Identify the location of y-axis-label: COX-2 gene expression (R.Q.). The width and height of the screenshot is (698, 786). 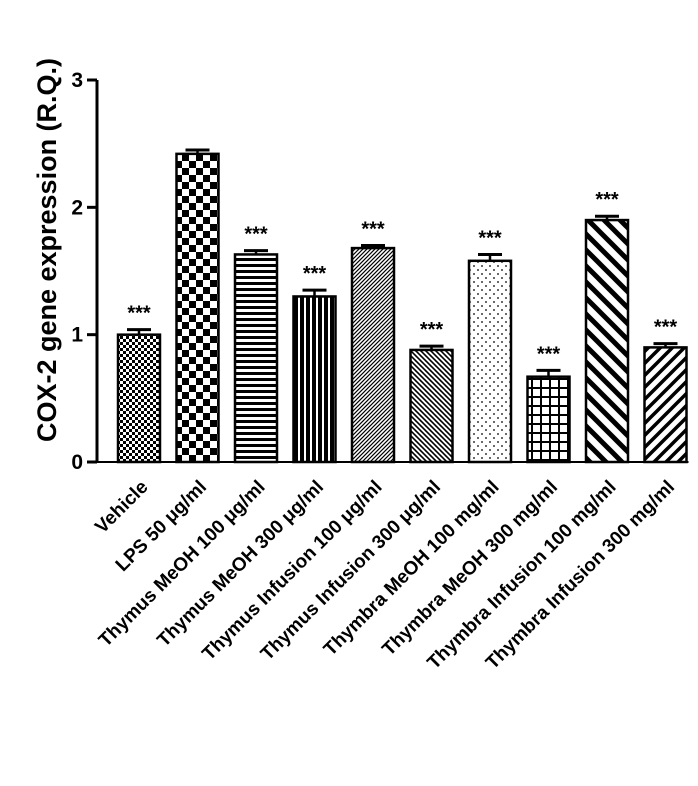
(47, 250).